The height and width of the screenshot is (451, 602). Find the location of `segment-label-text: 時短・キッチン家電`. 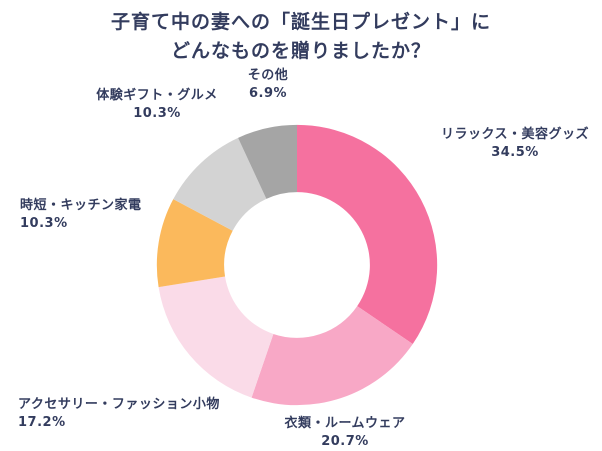

segment-label-text: 時短・キッチン家電 is located at coordinates (81, 205).